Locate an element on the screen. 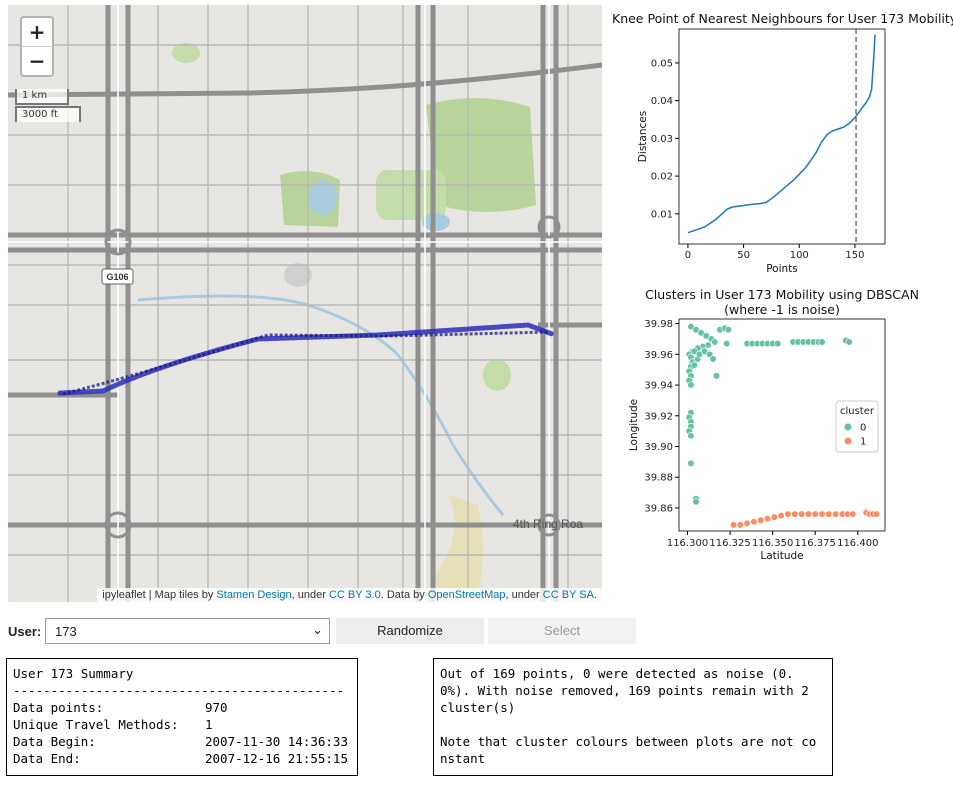 The width and height of the screenshot is (953, 785). ring-road-label: 4th Ring Roa is located at coordinates (548, 524).